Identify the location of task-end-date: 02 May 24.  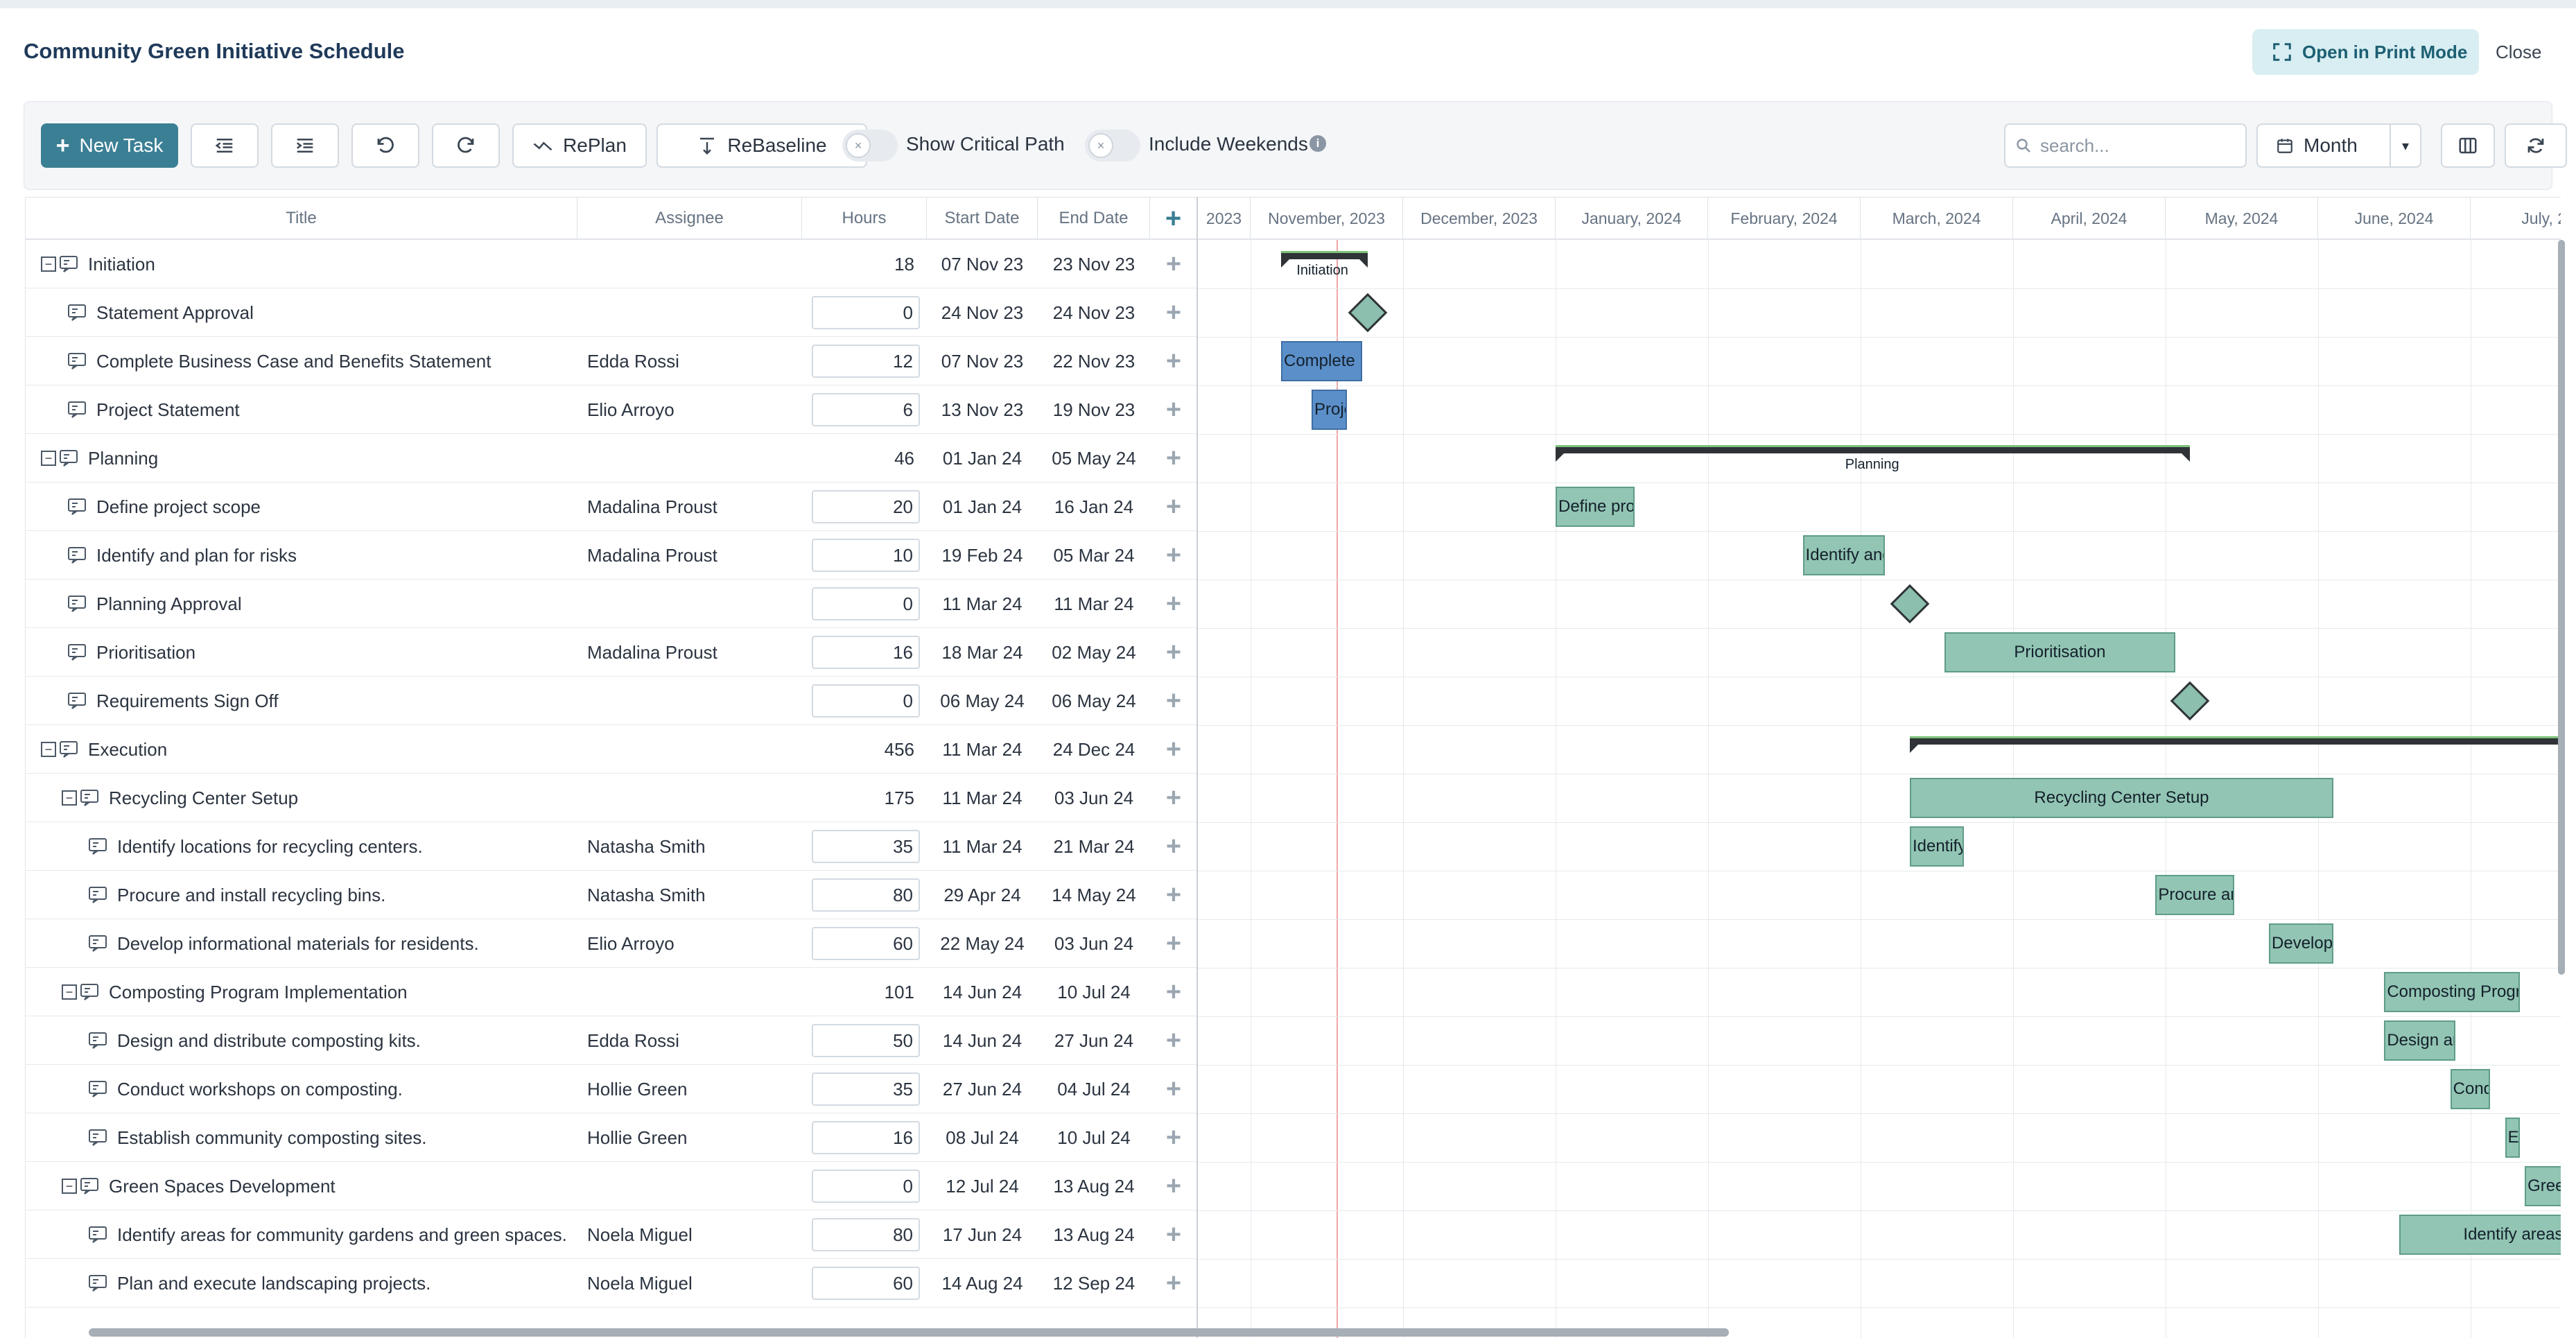
(1094, 652).